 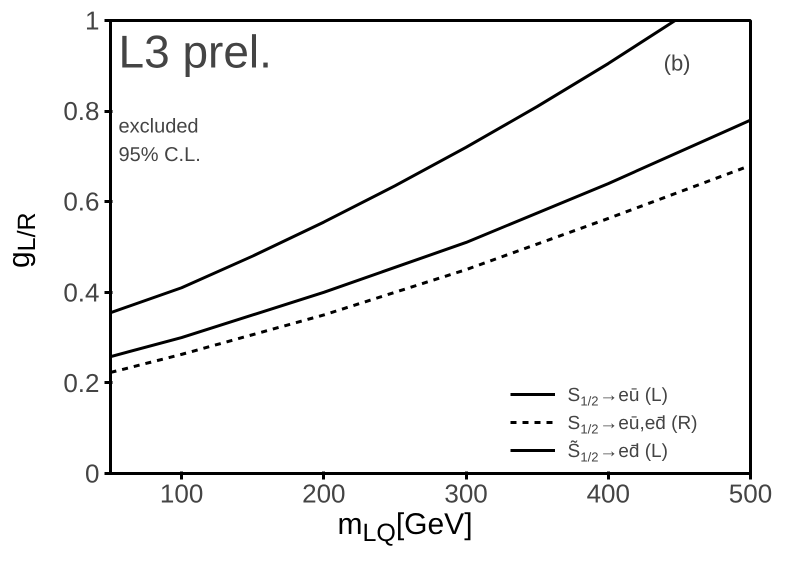 What do you see at coordinates (677, 63) in the screenshot?
I see `annotation: (b)` at bounding box center [677, 63].